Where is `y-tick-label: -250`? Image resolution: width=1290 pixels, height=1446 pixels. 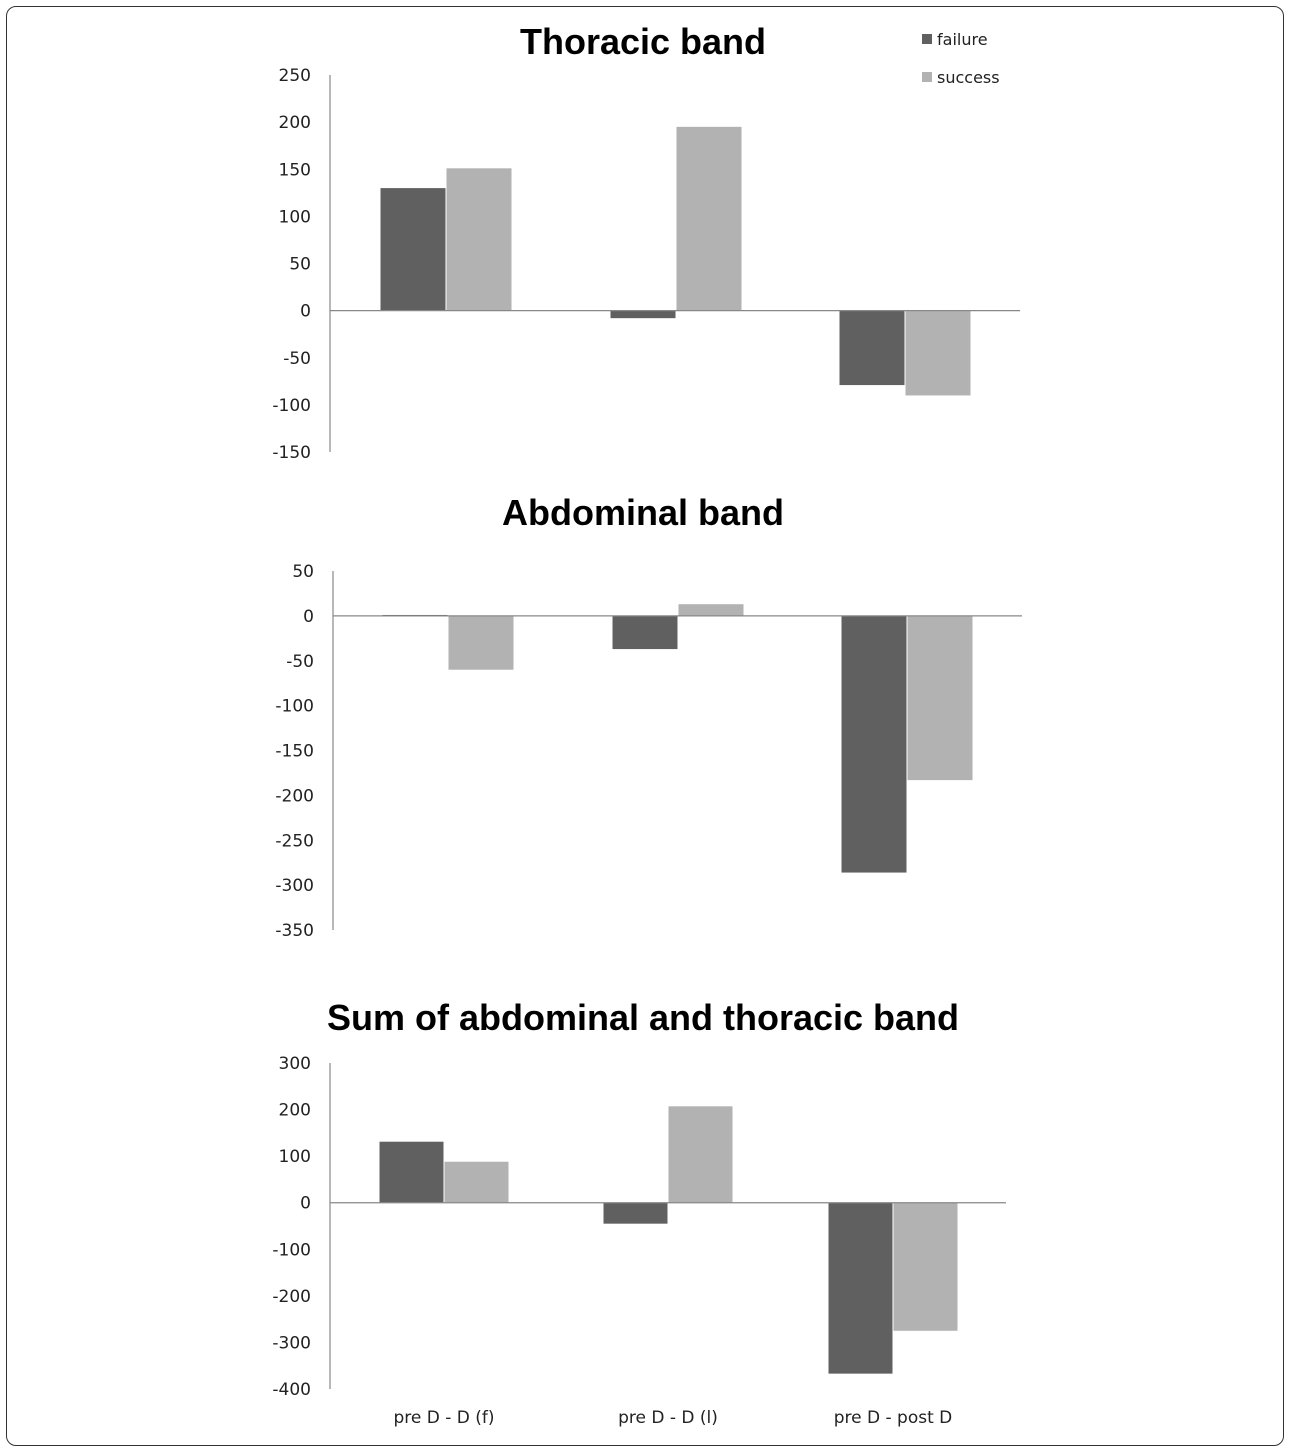
y-tick-label: -250 is located at coordinates (294, 841).